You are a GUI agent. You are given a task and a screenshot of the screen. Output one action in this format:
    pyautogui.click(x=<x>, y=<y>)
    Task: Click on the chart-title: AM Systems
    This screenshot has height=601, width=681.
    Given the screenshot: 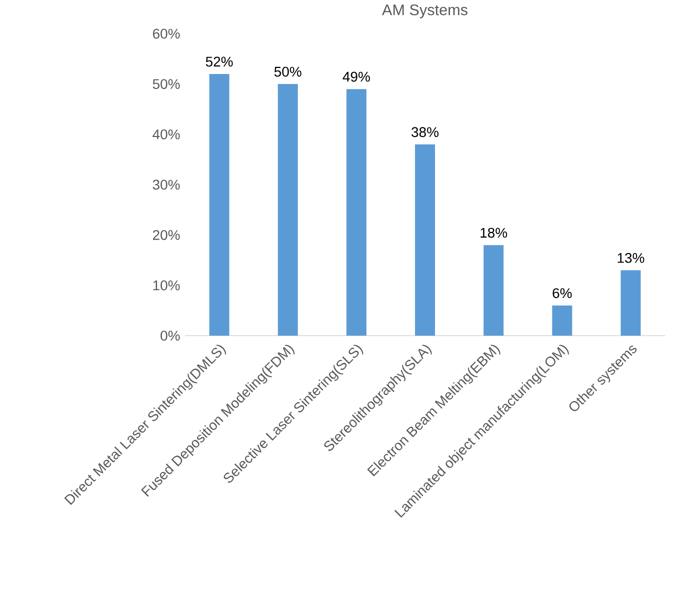 What is the action you would take?
    pyautogui.click(x=425, y=11)
    